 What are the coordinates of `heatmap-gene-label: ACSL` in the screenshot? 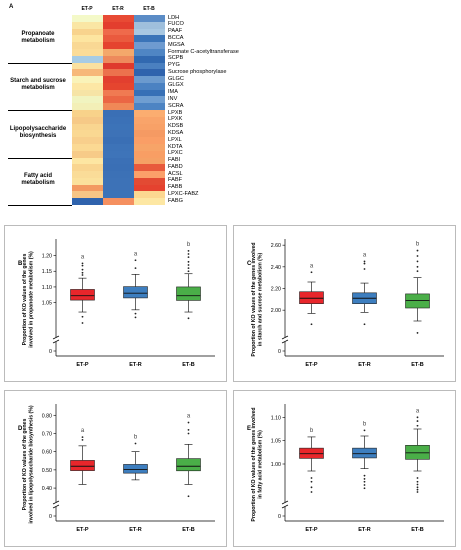 It's located at (175, 173).